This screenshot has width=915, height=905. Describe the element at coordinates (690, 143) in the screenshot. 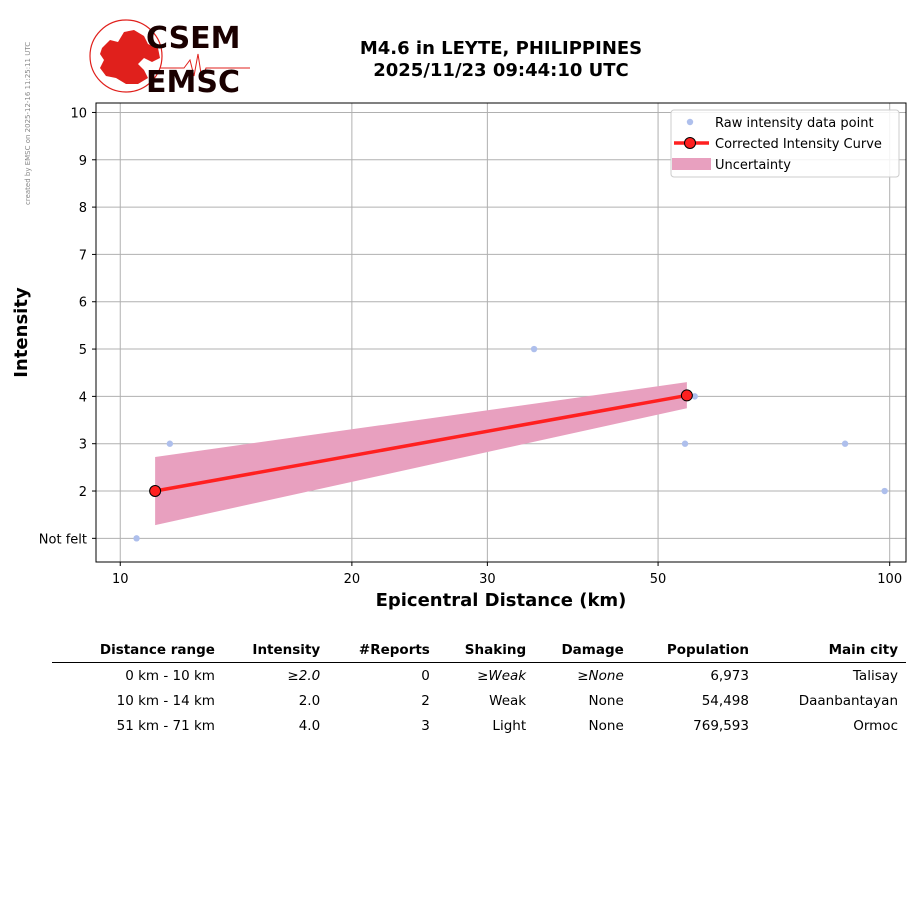

I see `legend-curve-marker` at that location.